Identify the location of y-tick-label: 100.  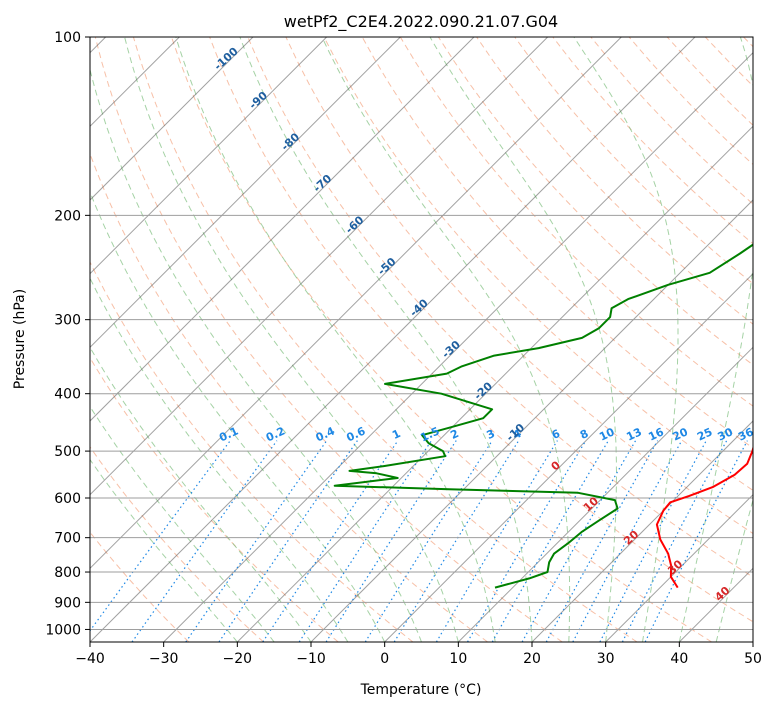
(67, 38).